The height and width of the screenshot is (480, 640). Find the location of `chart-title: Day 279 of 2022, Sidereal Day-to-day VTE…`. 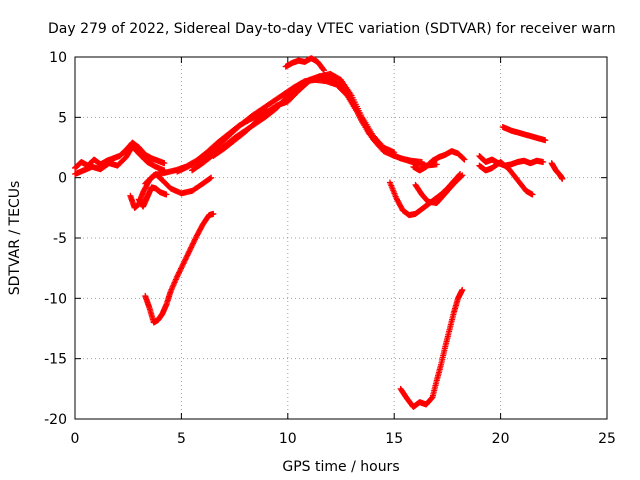

chart-title: Day 279 of 2022, Sidereal Day-to-day VTE… is located at coordinates (332, 29).